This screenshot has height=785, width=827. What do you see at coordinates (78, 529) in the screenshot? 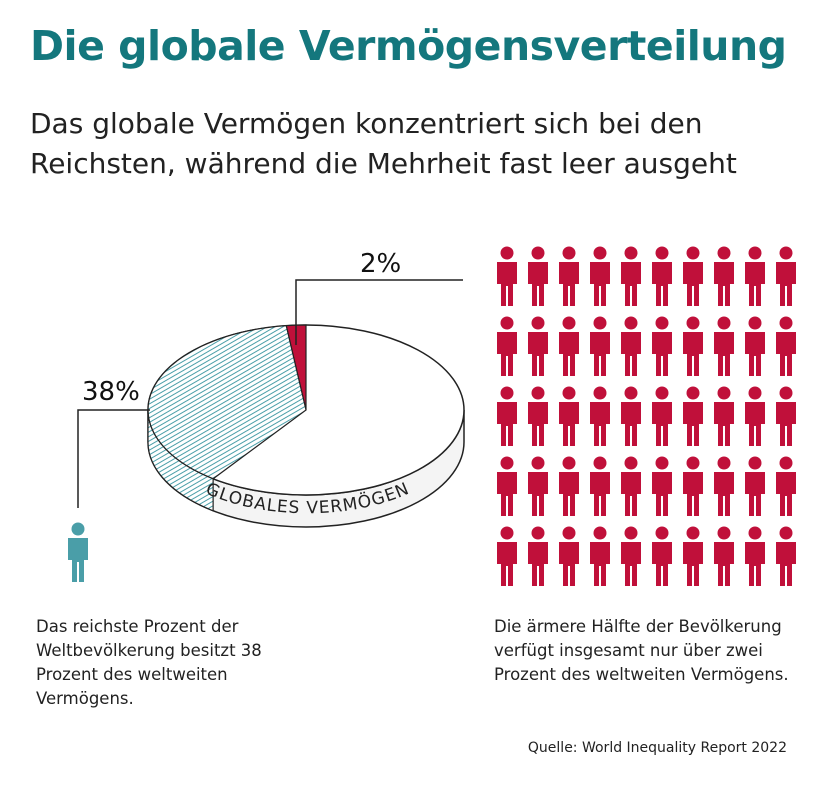
I see `rich-person-head` at bounding box center [78, 529].